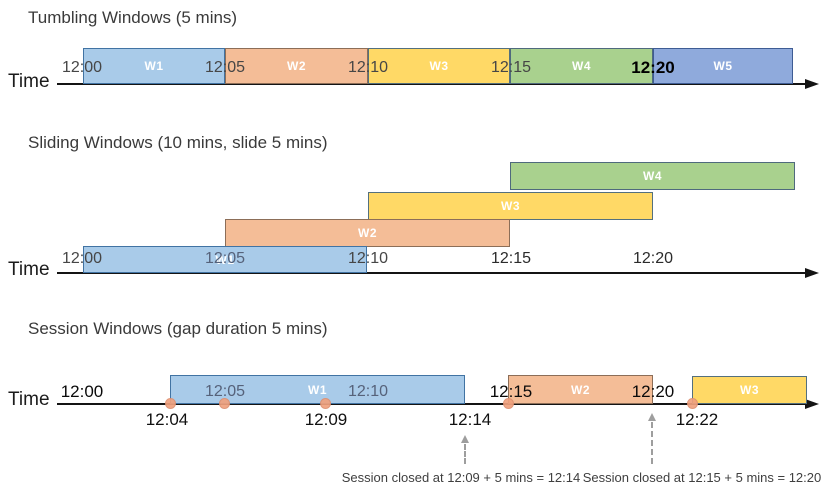 This screenshot has height=498, width=829. What do you see at coordinates (511, 391) in the screenshot?
I see `session-tick-1215: 12:15` at bounding box center [511, 391].